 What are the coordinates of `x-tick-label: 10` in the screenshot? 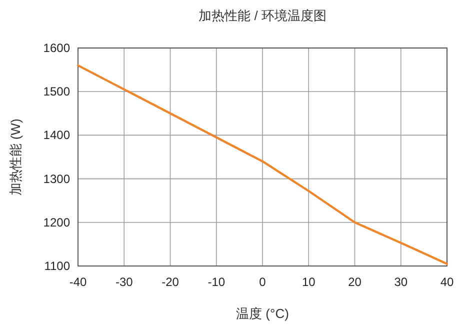 It's located at (309, 282).